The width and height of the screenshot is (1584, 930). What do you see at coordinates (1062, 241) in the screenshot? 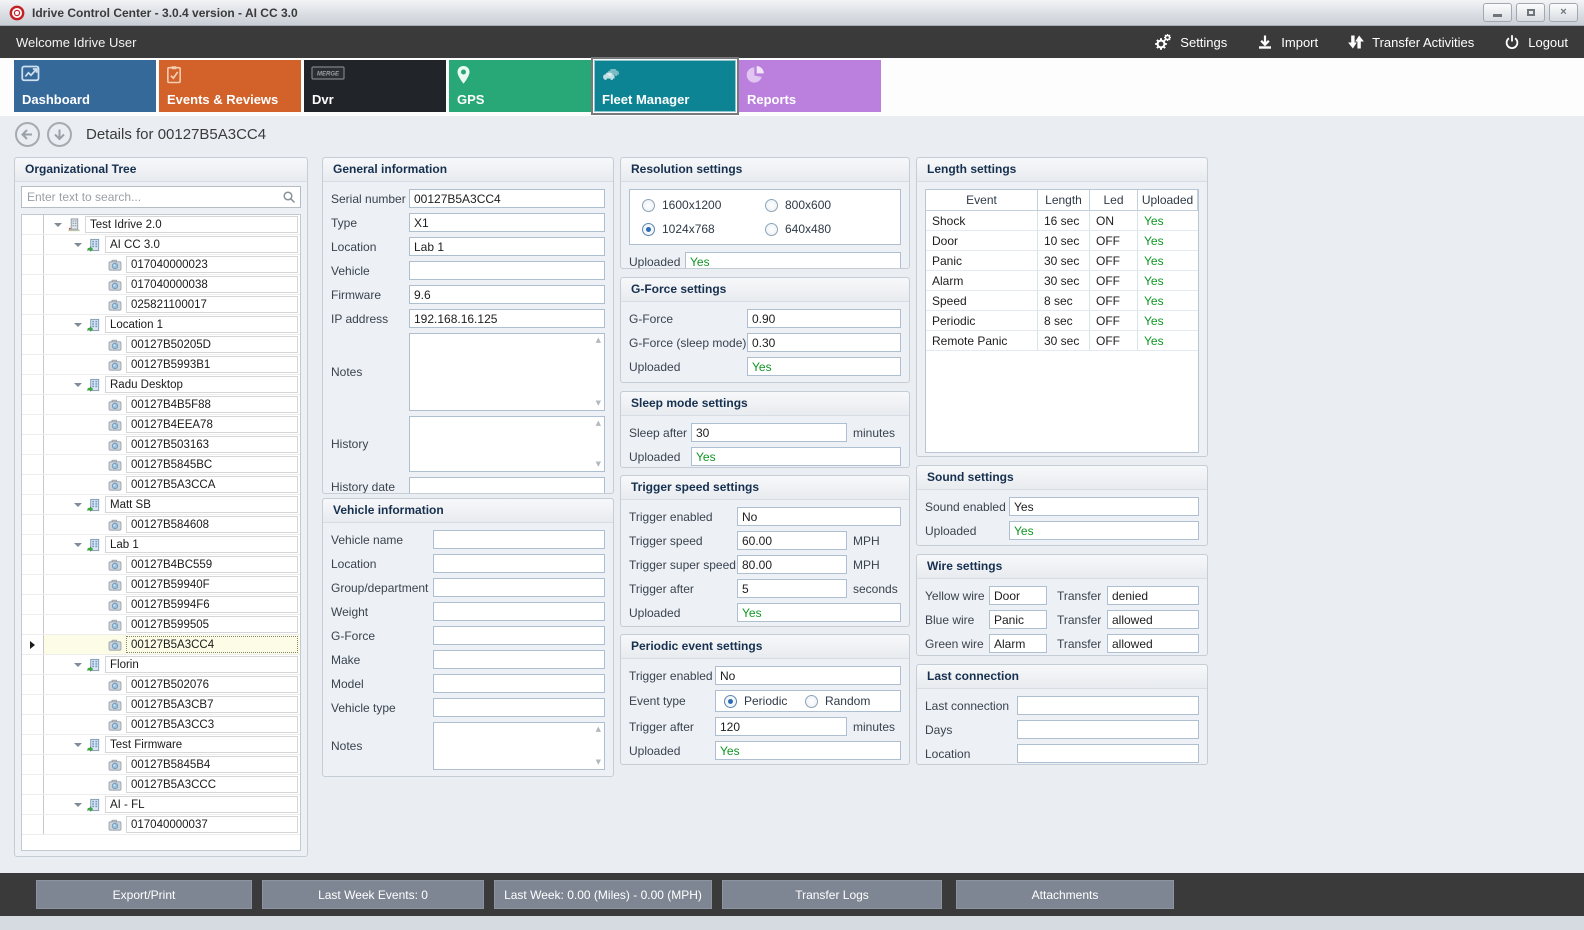
I see `table-row: Door 10 sec OFF Yes` at bounding box center [1062, 241].